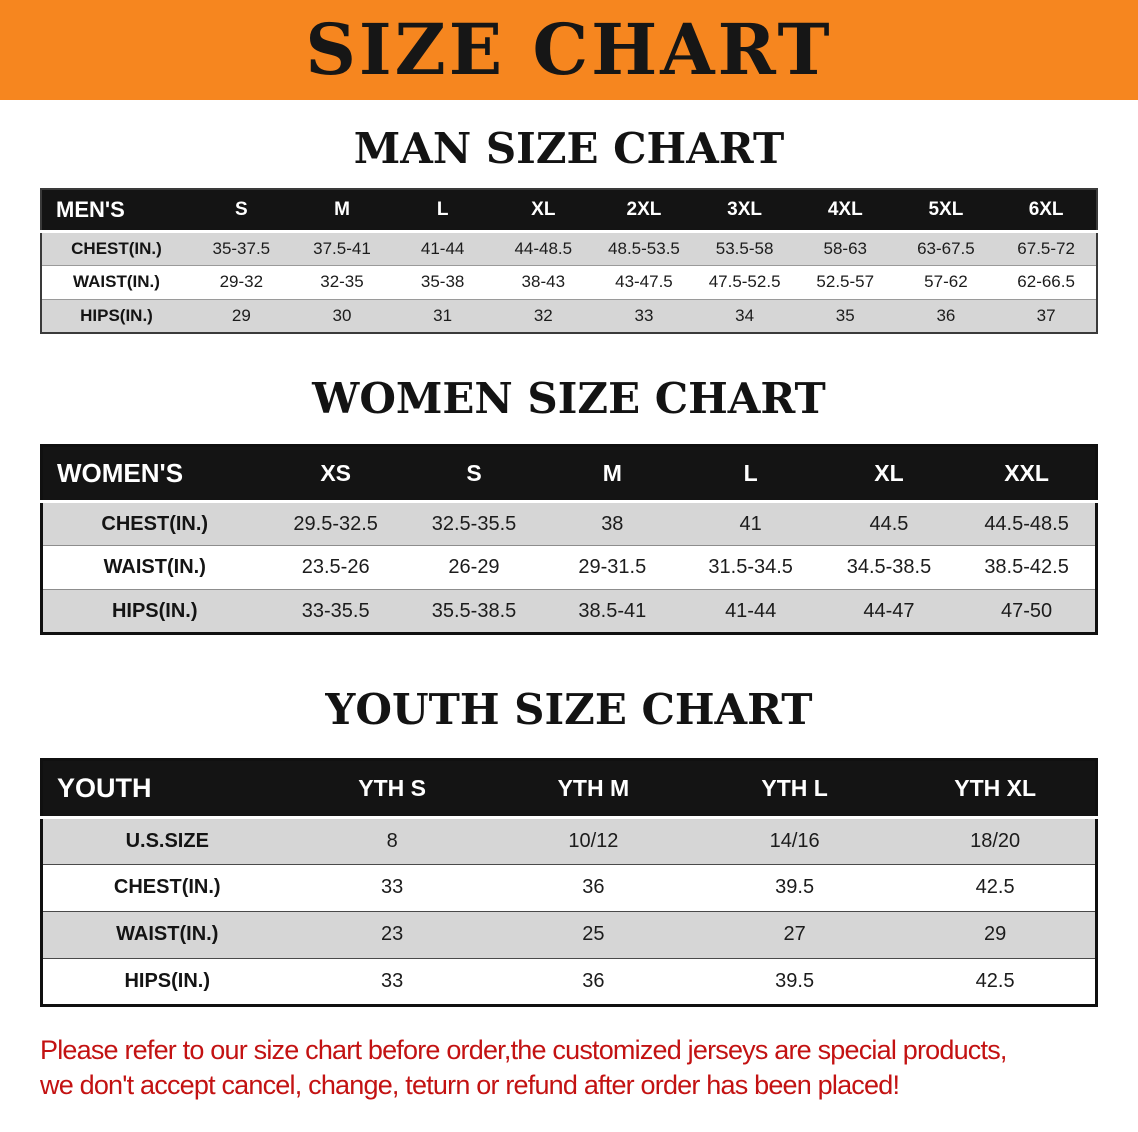 The width and height of the screenshot is (1138, 1132). I want to click on value-cell: 58-63, so click(845, 248).